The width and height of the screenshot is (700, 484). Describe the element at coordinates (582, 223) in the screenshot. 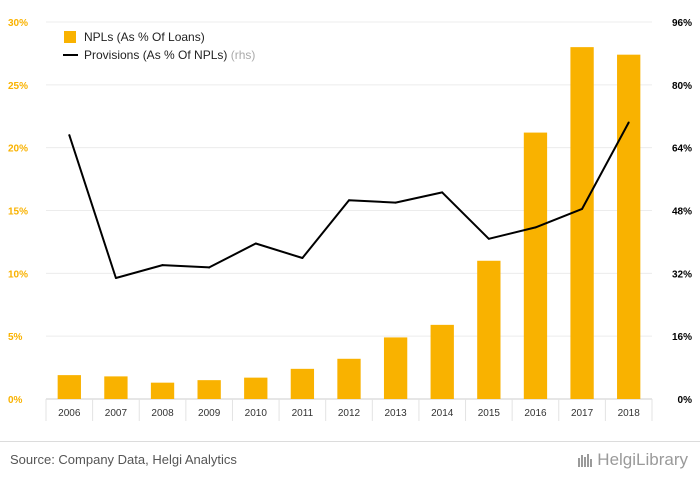

I see `bar-2017` at that location.